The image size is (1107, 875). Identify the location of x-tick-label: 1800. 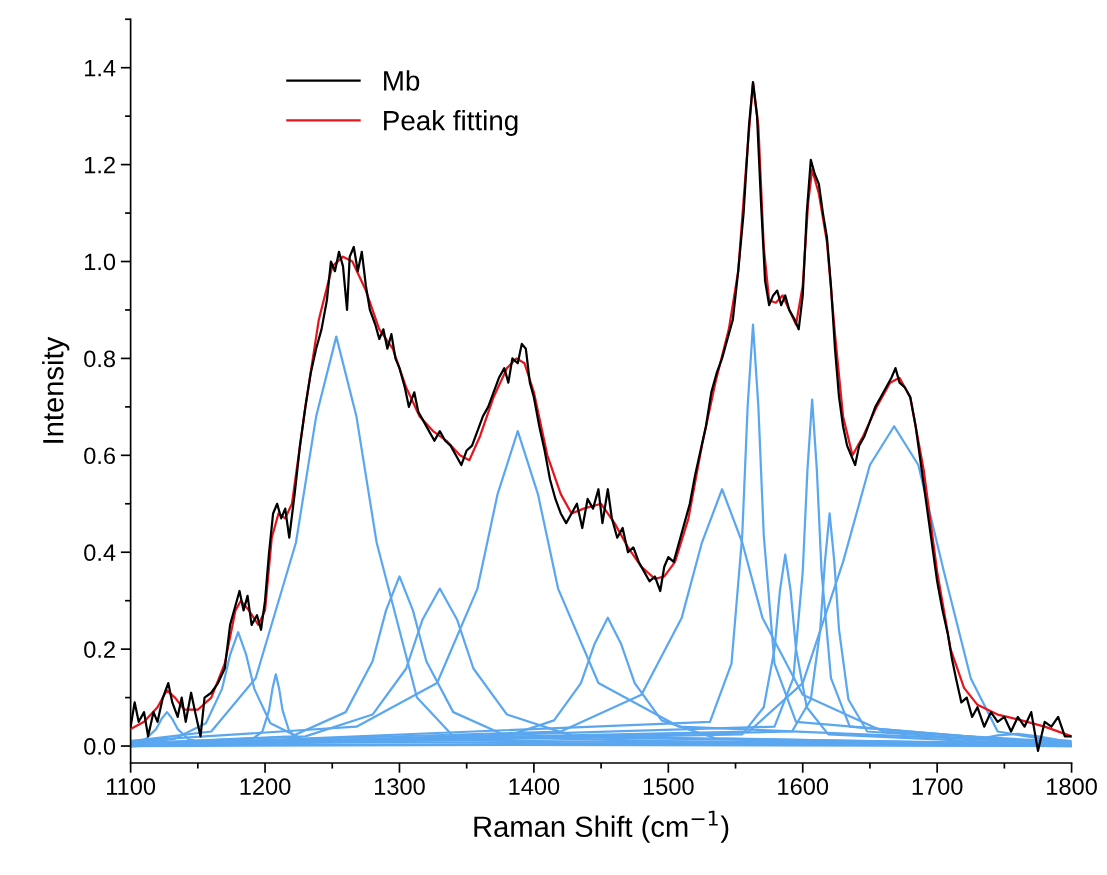
(1072, 786).